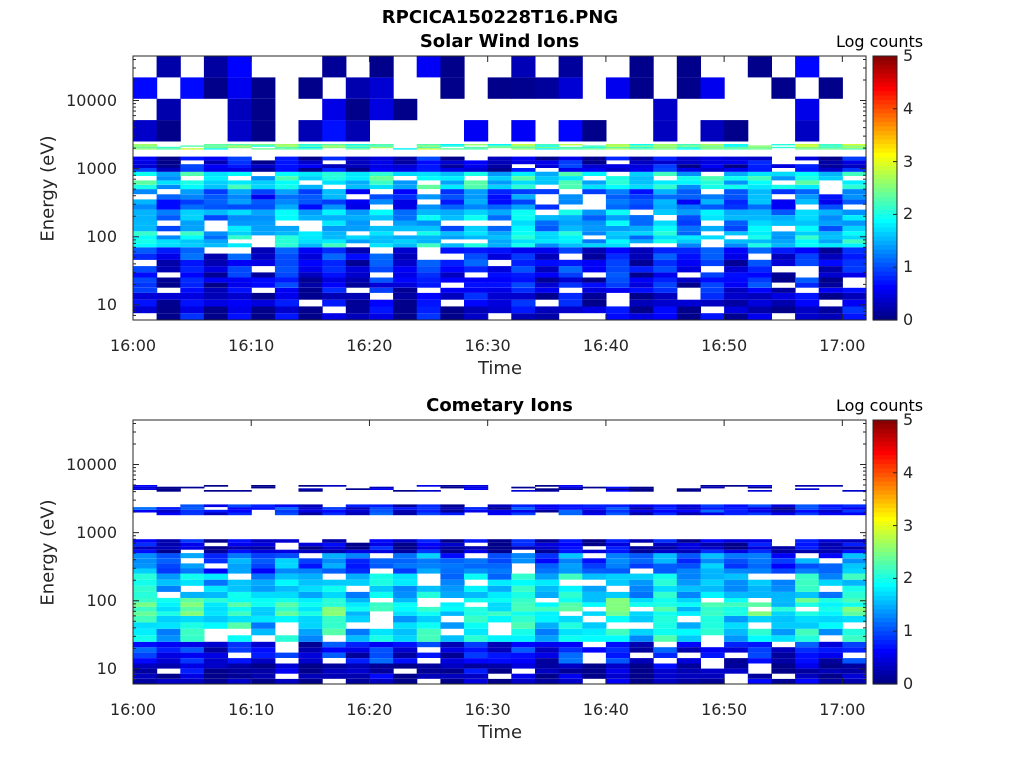  Describe the element at coordinates (96, 168) in the screenshot. I see `y-tick-label: 1000` at that location.